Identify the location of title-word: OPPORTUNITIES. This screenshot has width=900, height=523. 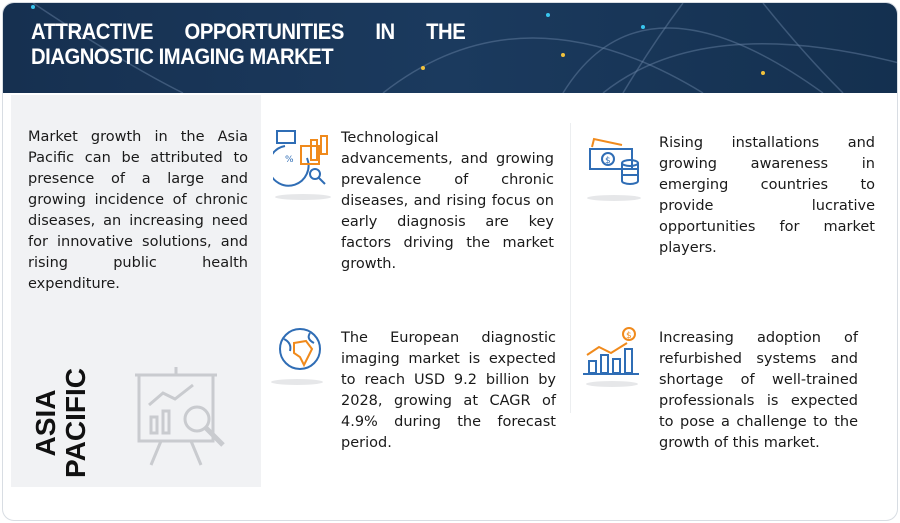
(264, 31).